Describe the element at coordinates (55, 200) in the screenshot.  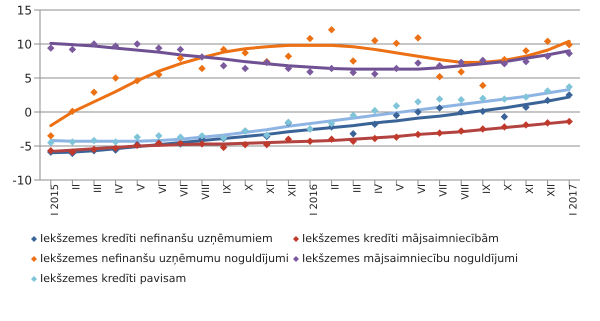
I see `x-tick-label: I 2015` at that location.